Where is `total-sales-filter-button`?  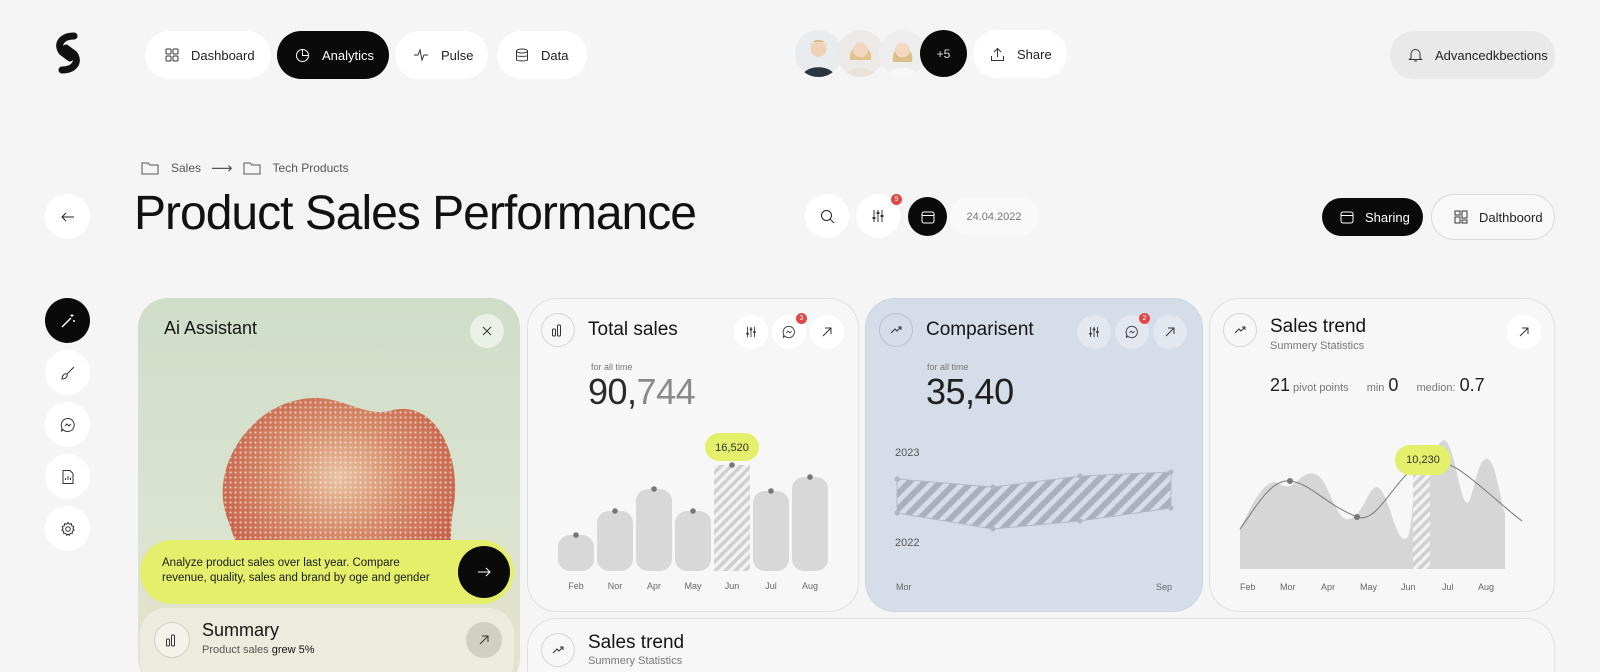 total-sales-filter-button is located at coordinates (751, 332).